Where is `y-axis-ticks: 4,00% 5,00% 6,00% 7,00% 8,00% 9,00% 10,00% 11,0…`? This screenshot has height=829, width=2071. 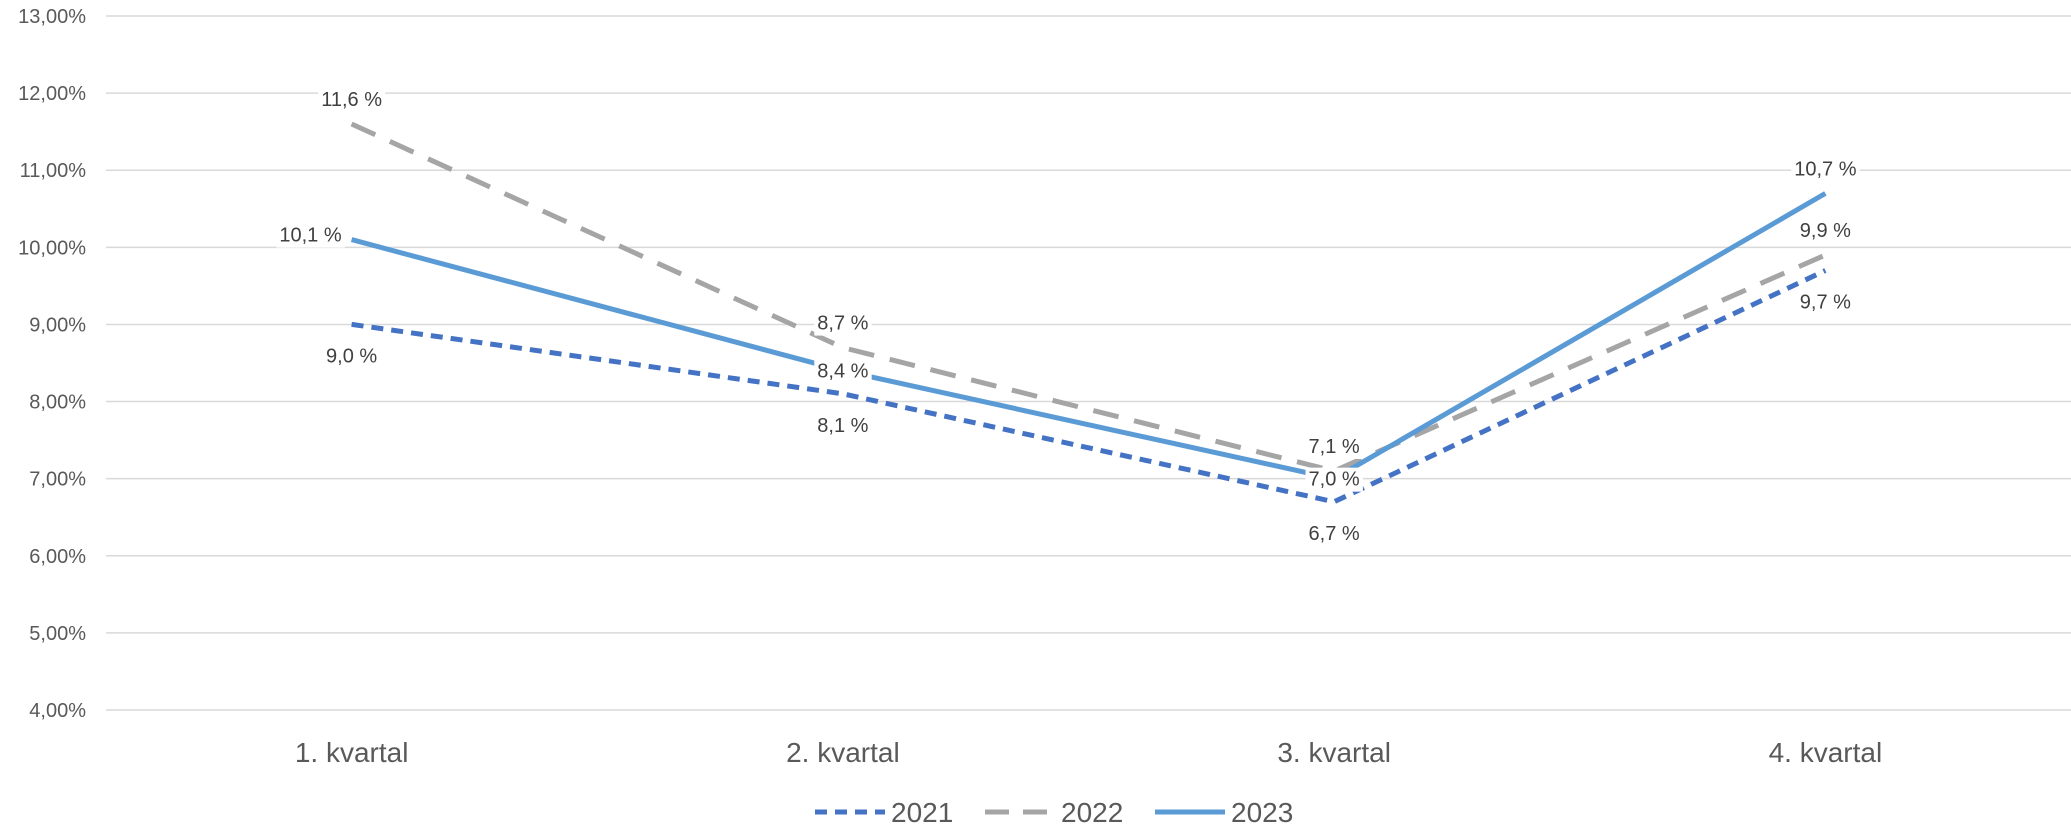
y-axis-ticks: 4,00% 5,00% 6,00% 7,00% 8,00% 9,00% 10,00% 11,0… is located at coordinates (52, 364).